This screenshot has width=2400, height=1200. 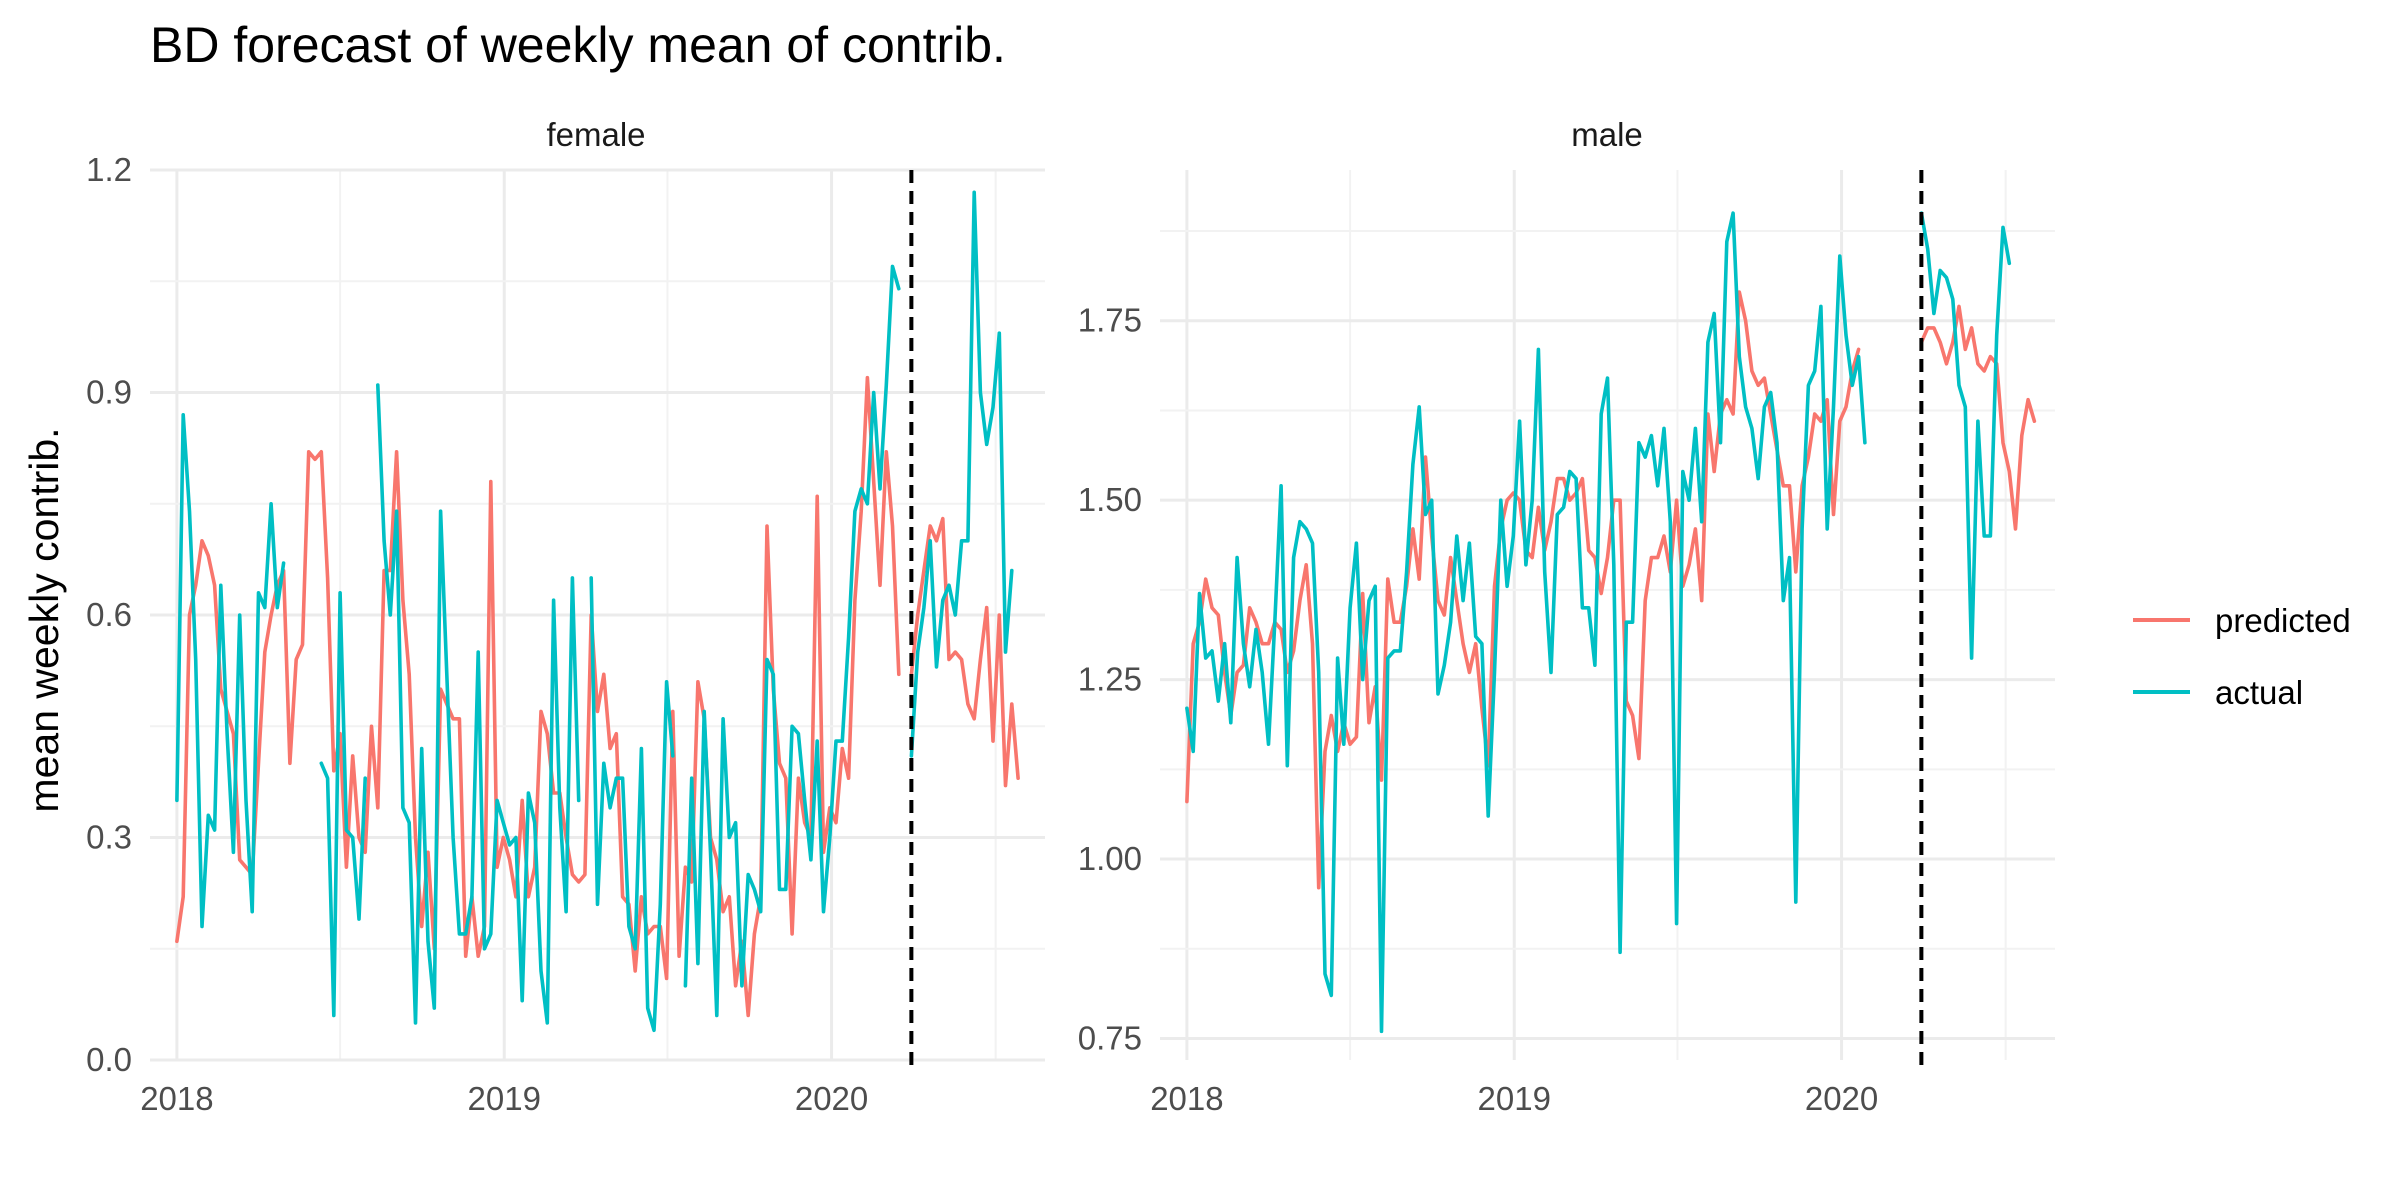 What do you see at coordinates (109, 1059) in the screenshot?
I see `y-tick-label: 0.0` at bounding box center [109, 1059].